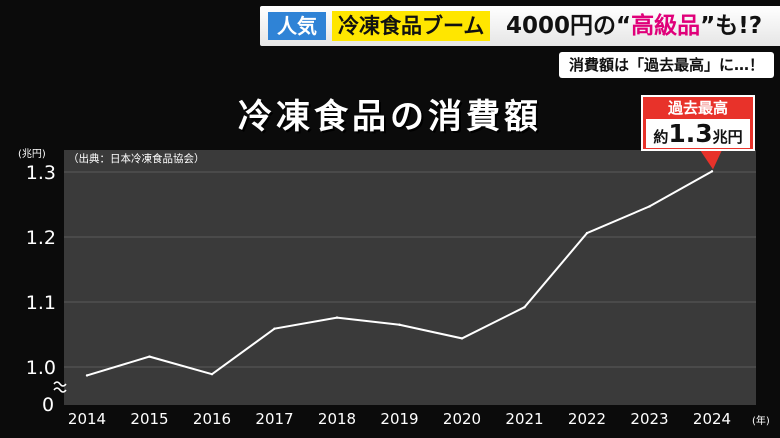 The height and width of the screenshot is (438, 780). I want to click on sub-headline: 消費額は「過去最高」に…！, so click(666, 65).